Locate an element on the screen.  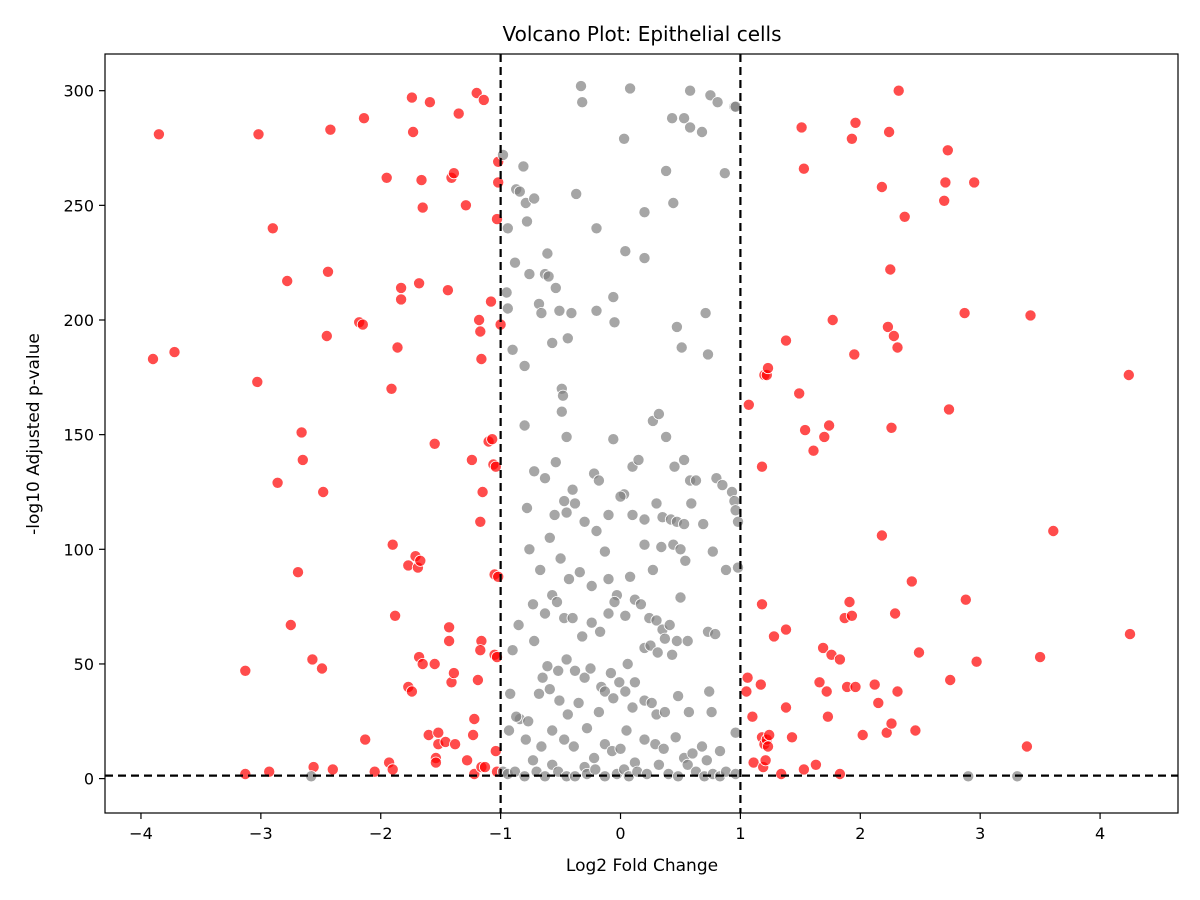
x-tick-label: 1 is located at coordinates (740, 833).